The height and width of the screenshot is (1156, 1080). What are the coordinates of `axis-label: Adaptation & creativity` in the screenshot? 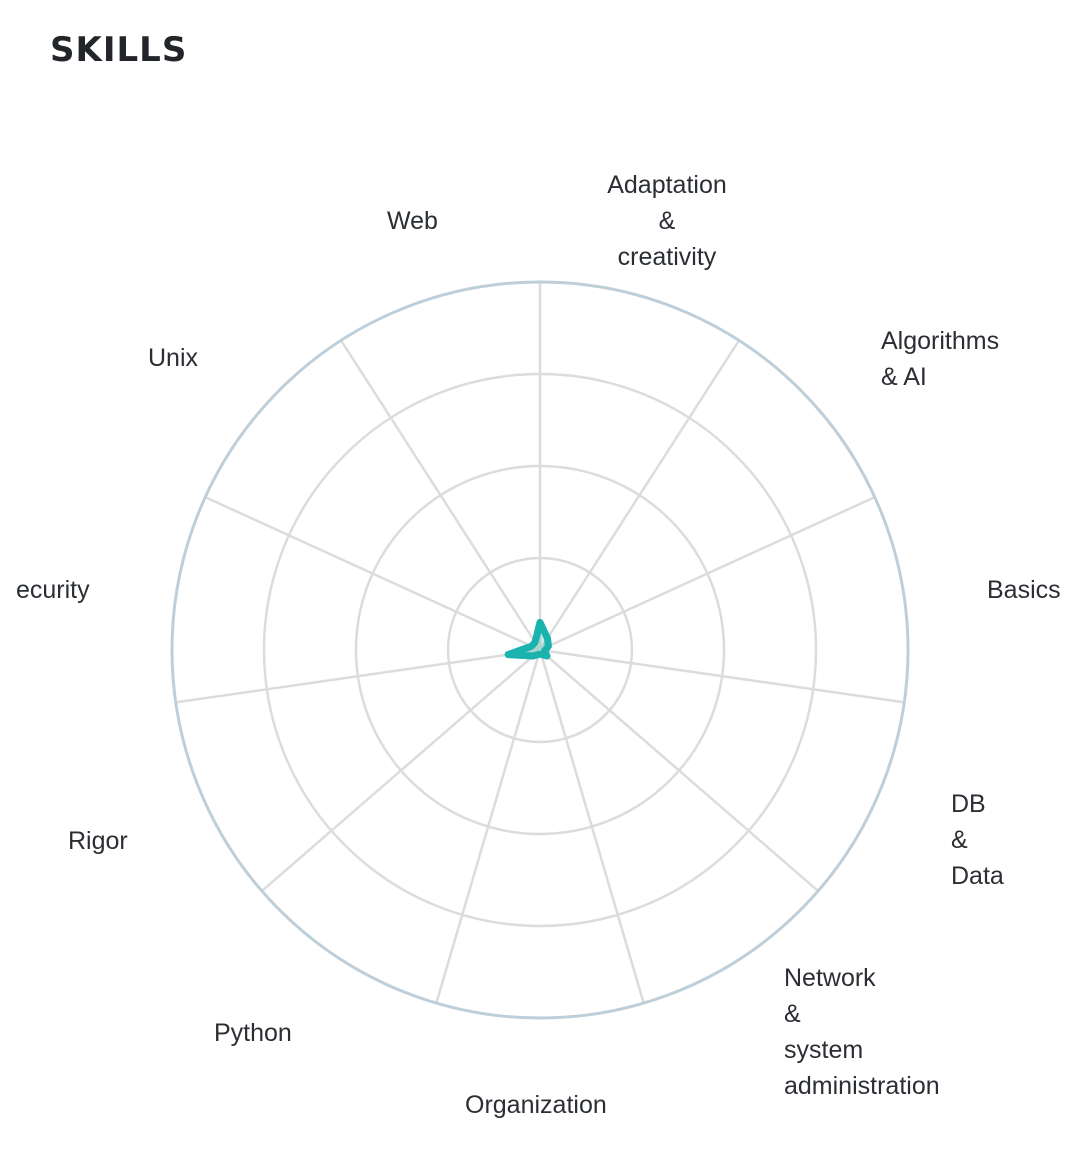 It's located at (667, 221).